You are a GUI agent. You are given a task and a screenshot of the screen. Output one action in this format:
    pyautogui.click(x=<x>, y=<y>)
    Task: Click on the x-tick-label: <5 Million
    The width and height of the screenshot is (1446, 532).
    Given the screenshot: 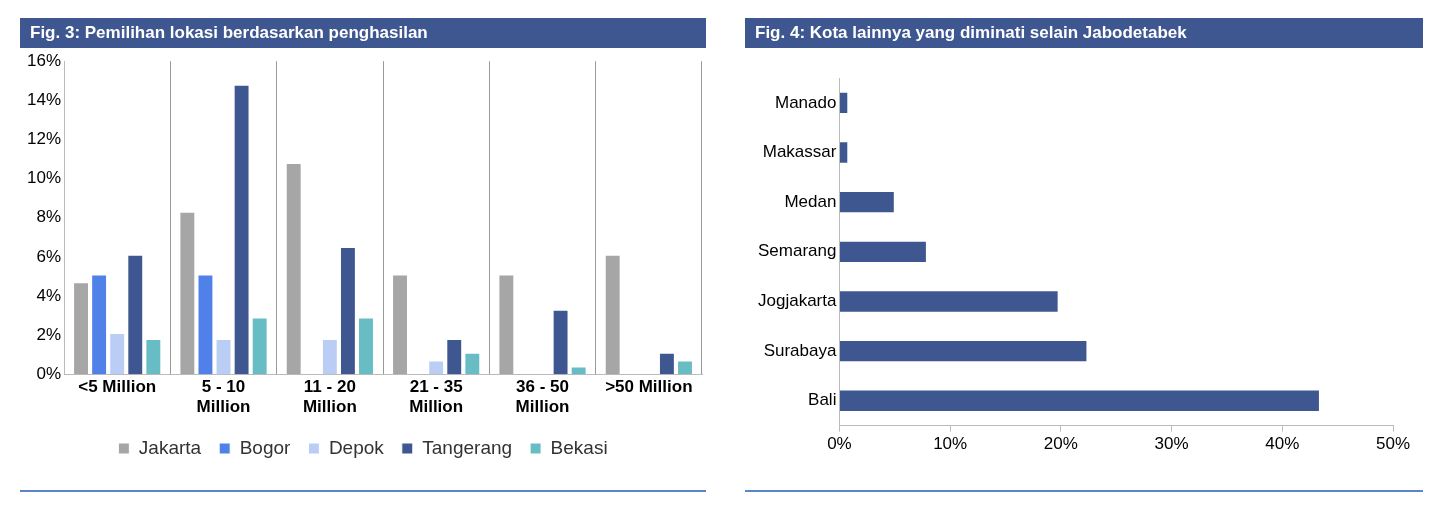 What is the action you would take?
    pyautogui.click(x=117, y=387)
    